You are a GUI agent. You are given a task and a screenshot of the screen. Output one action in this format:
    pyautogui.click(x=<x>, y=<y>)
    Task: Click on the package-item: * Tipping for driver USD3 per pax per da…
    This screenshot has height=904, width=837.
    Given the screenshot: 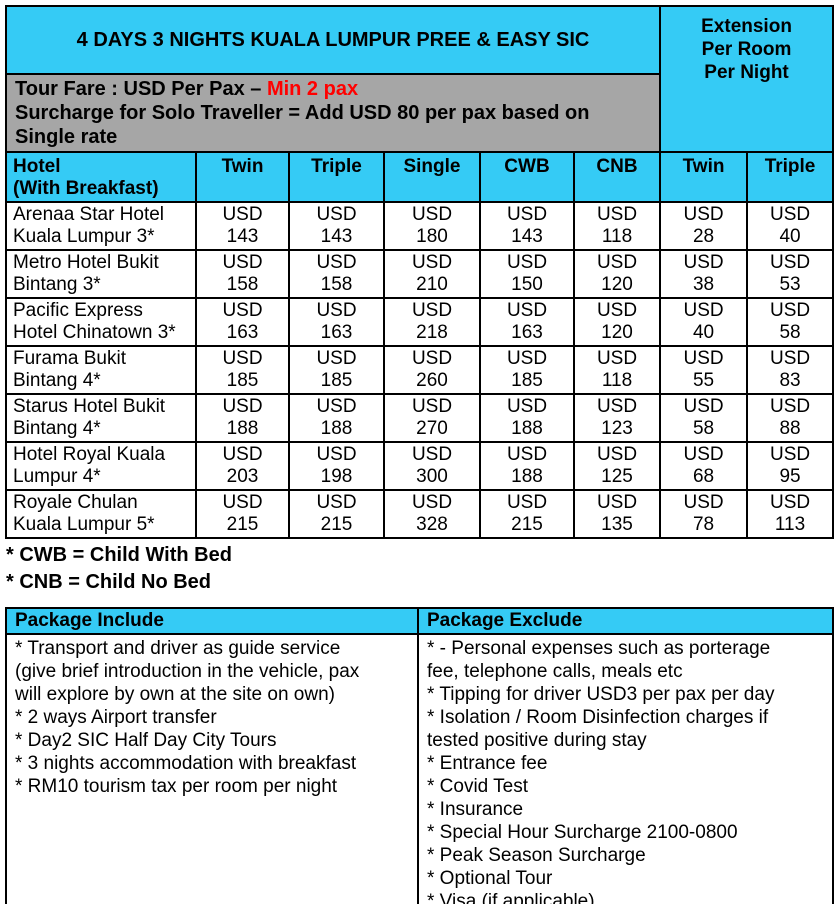 What is the action you would take?
    pyautogui.click(x=601, y=694)
    